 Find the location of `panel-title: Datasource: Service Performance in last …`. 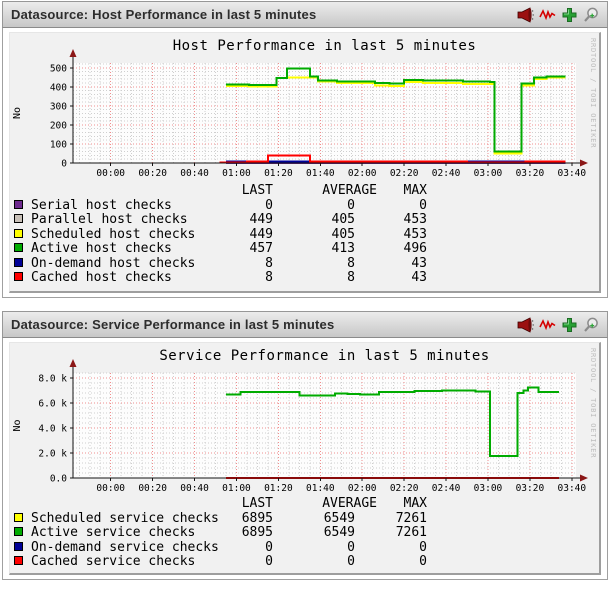

panel-title: Datasource: Service Performance in last … is located at coordinates (173, 324).